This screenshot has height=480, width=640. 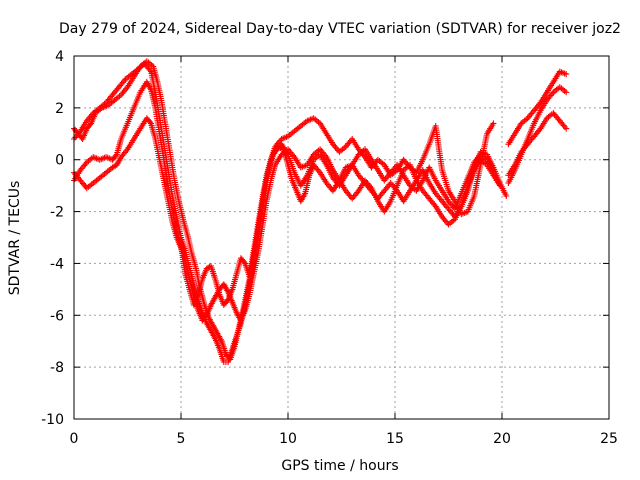 What do you see at coordinates (609, 439) in the screenshot?
I see `x-tick-label: 25` at bounding box center [609, 439].